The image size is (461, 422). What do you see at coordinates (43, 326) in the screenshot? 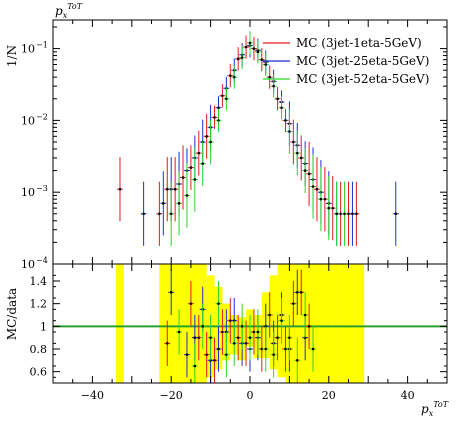
I see `ratio-y-tick-label: 1` at bounding box center [43, 326].